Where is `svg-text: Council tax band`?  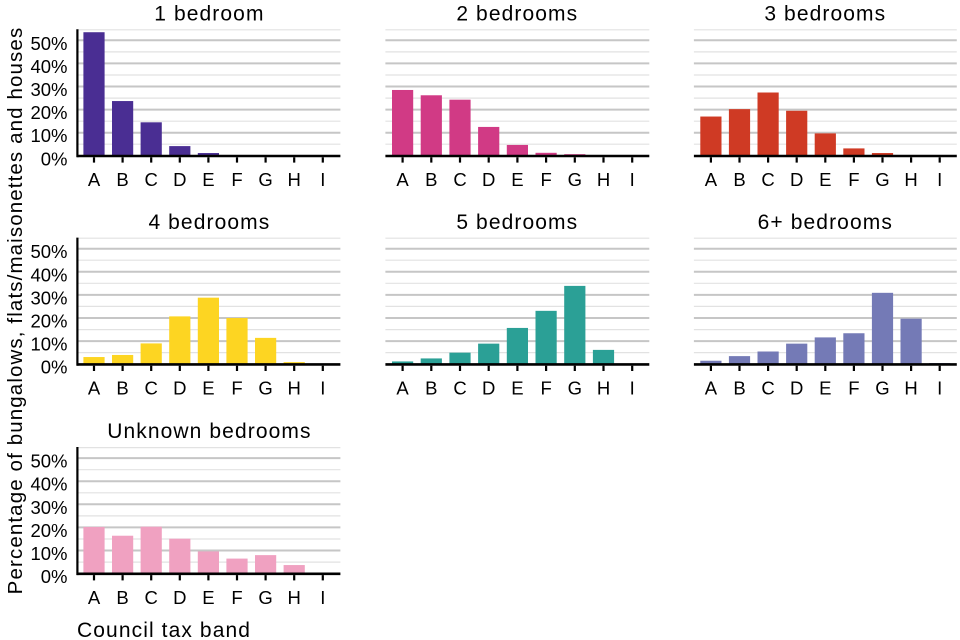
svg-text: Council tax band is located at coordinates (164, 629).